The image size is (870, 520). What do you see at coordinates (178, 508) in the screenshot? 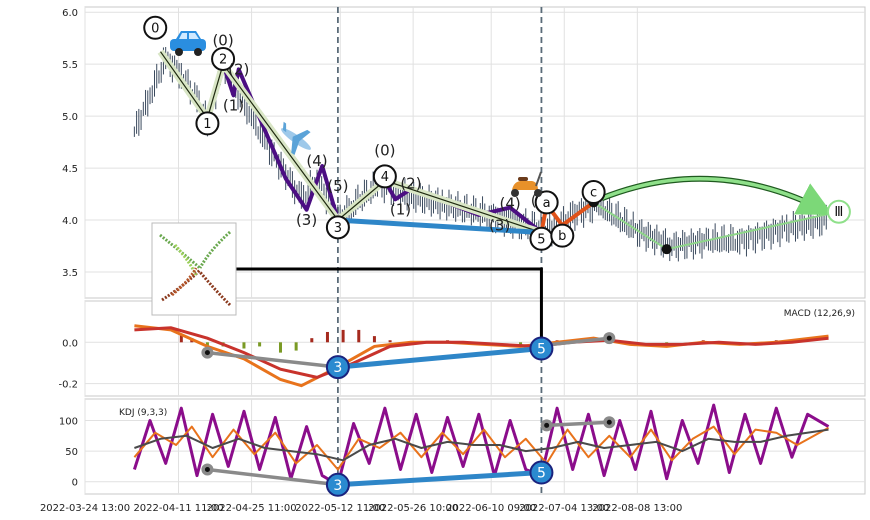
I see `x-tick-label: 2022-04-11 11:00` at bounding box center [178, 508].